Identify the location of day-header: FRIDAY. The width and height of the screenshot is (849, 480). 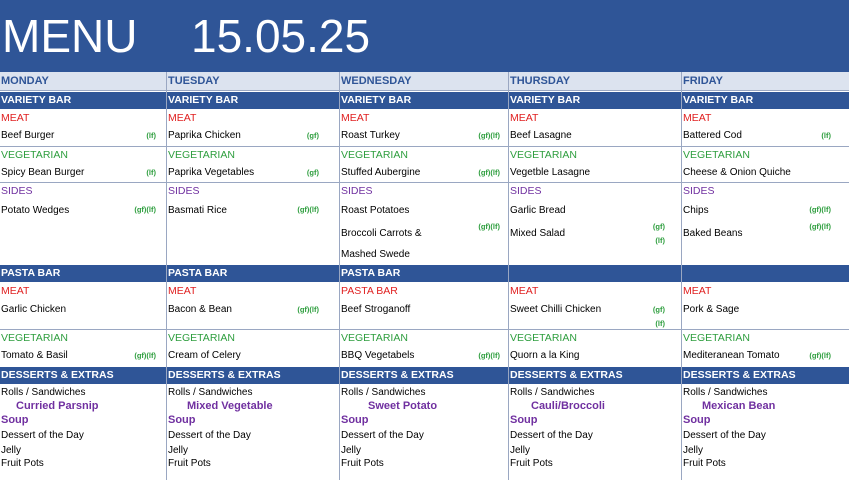
(765, 81).